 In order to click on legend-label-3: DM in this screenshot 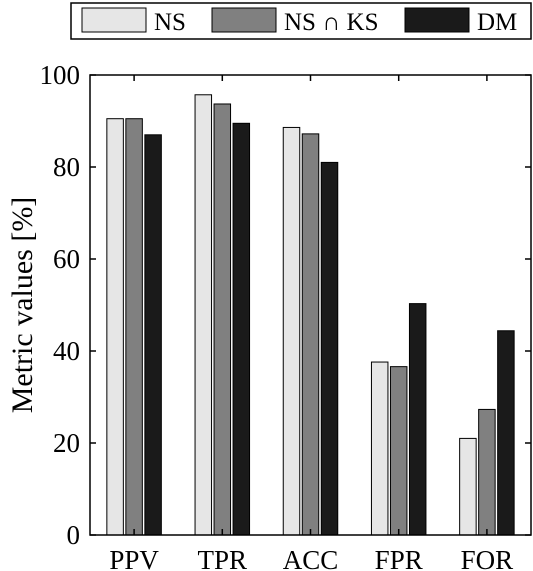, I will do `click(497, 22)`.